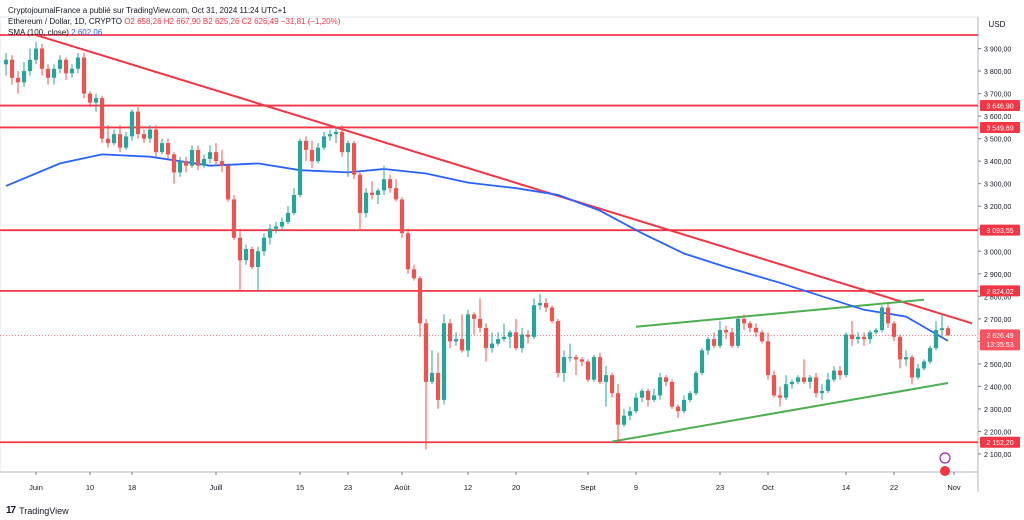  Describe the element at coordinates (999, 128) in the screenshot. I see `level-price-label: 3 549,69` at that location.